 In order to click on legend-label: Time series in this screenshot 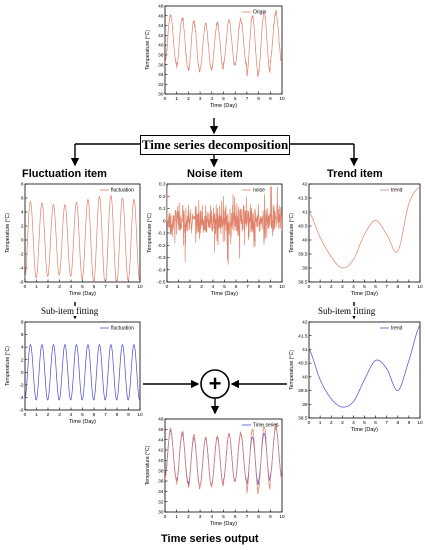, I will do `click(266, 426)`.